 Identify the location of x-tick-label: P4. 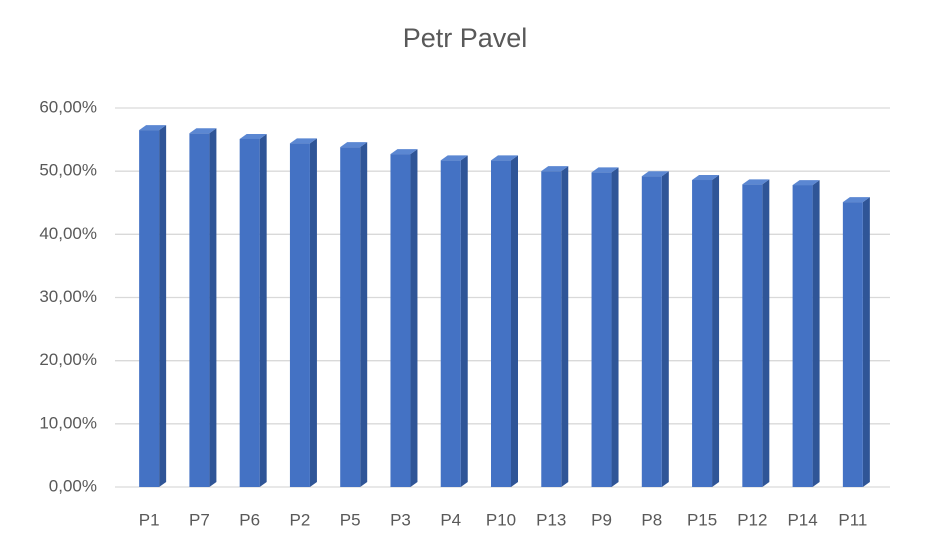
(450, 519).